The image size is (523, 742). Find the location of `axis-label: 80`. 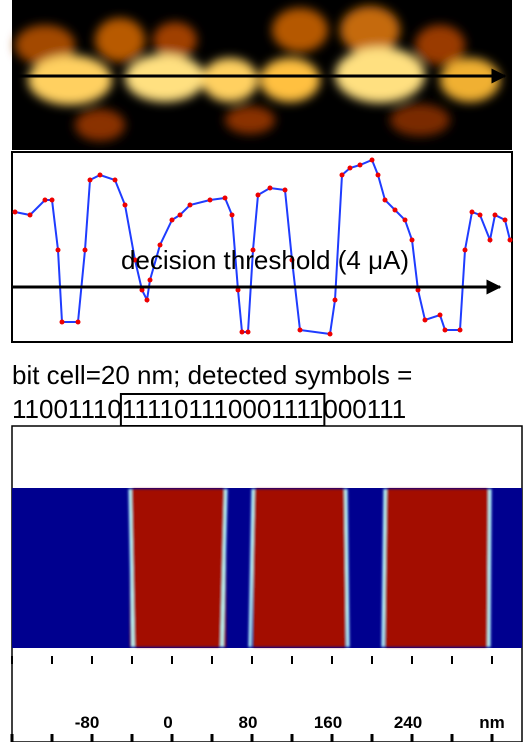

axis-label: 80 is located at coordinates (248, 722).